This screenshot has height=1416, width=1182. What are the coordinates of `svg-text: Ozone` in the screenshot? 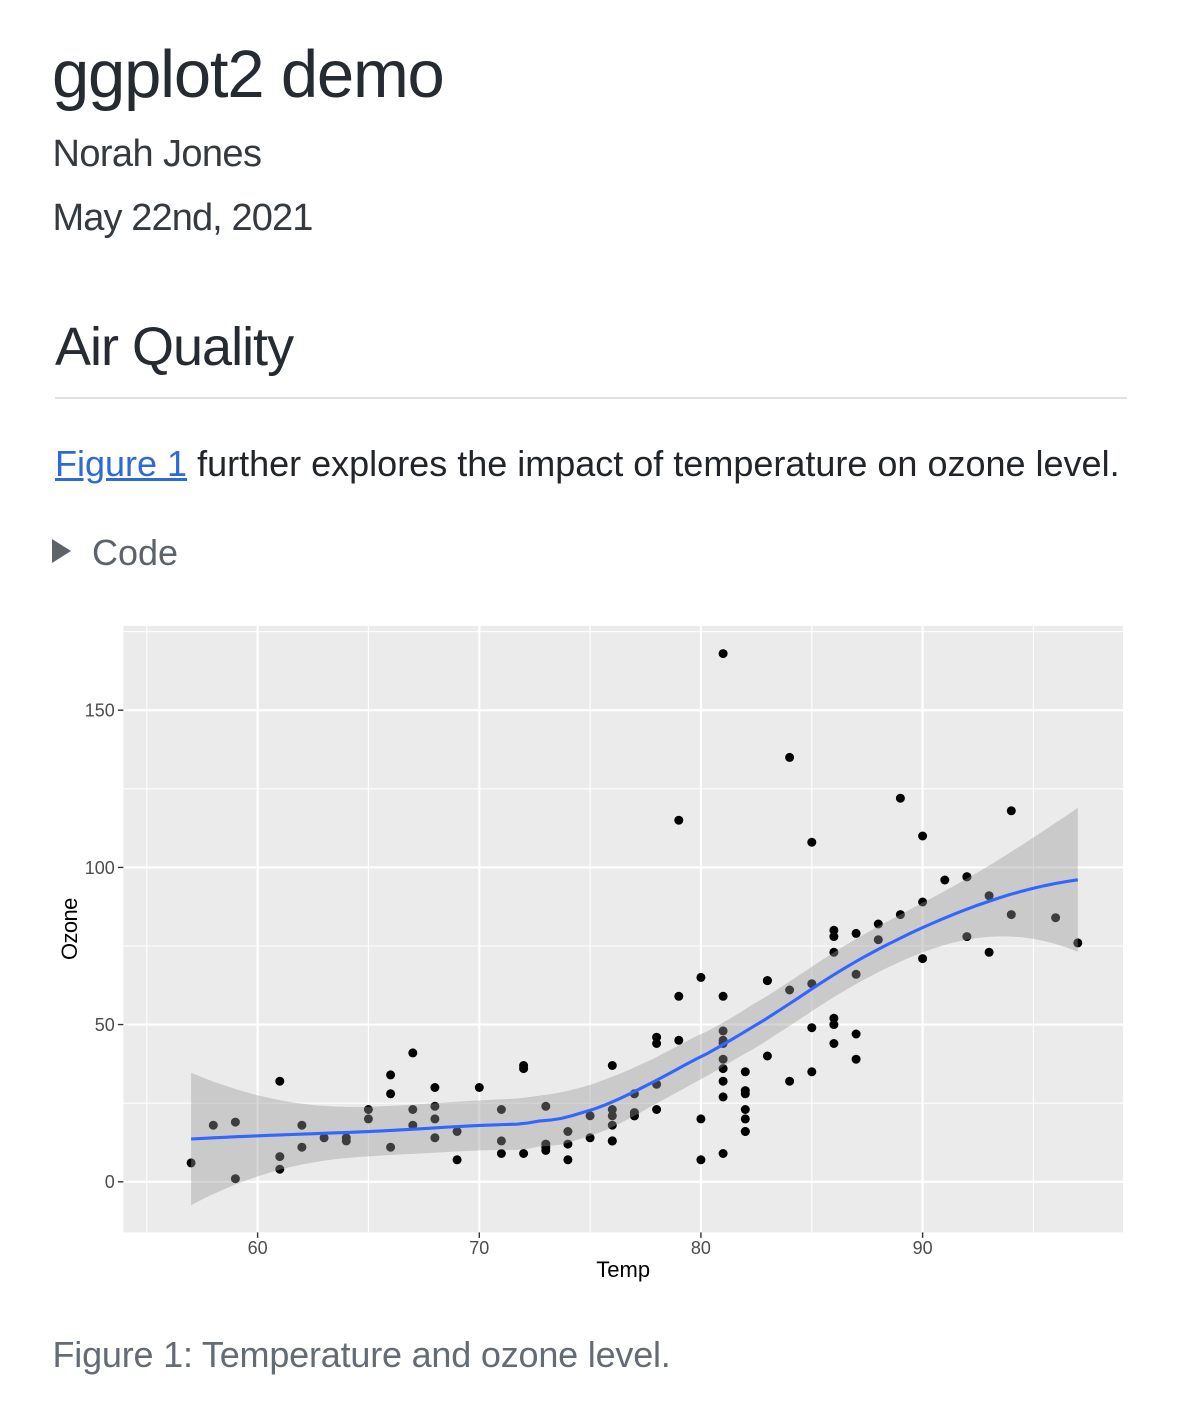 It's located at (69, 929).